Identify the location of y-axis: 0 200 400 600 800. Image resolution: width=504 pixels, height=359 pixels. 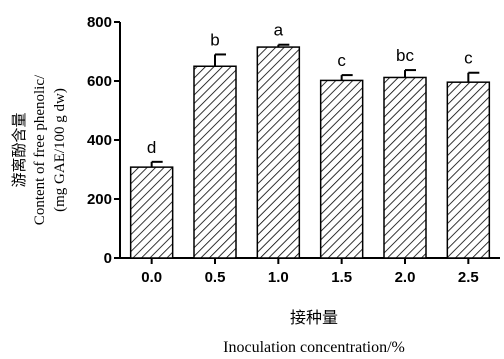
(104, 140).